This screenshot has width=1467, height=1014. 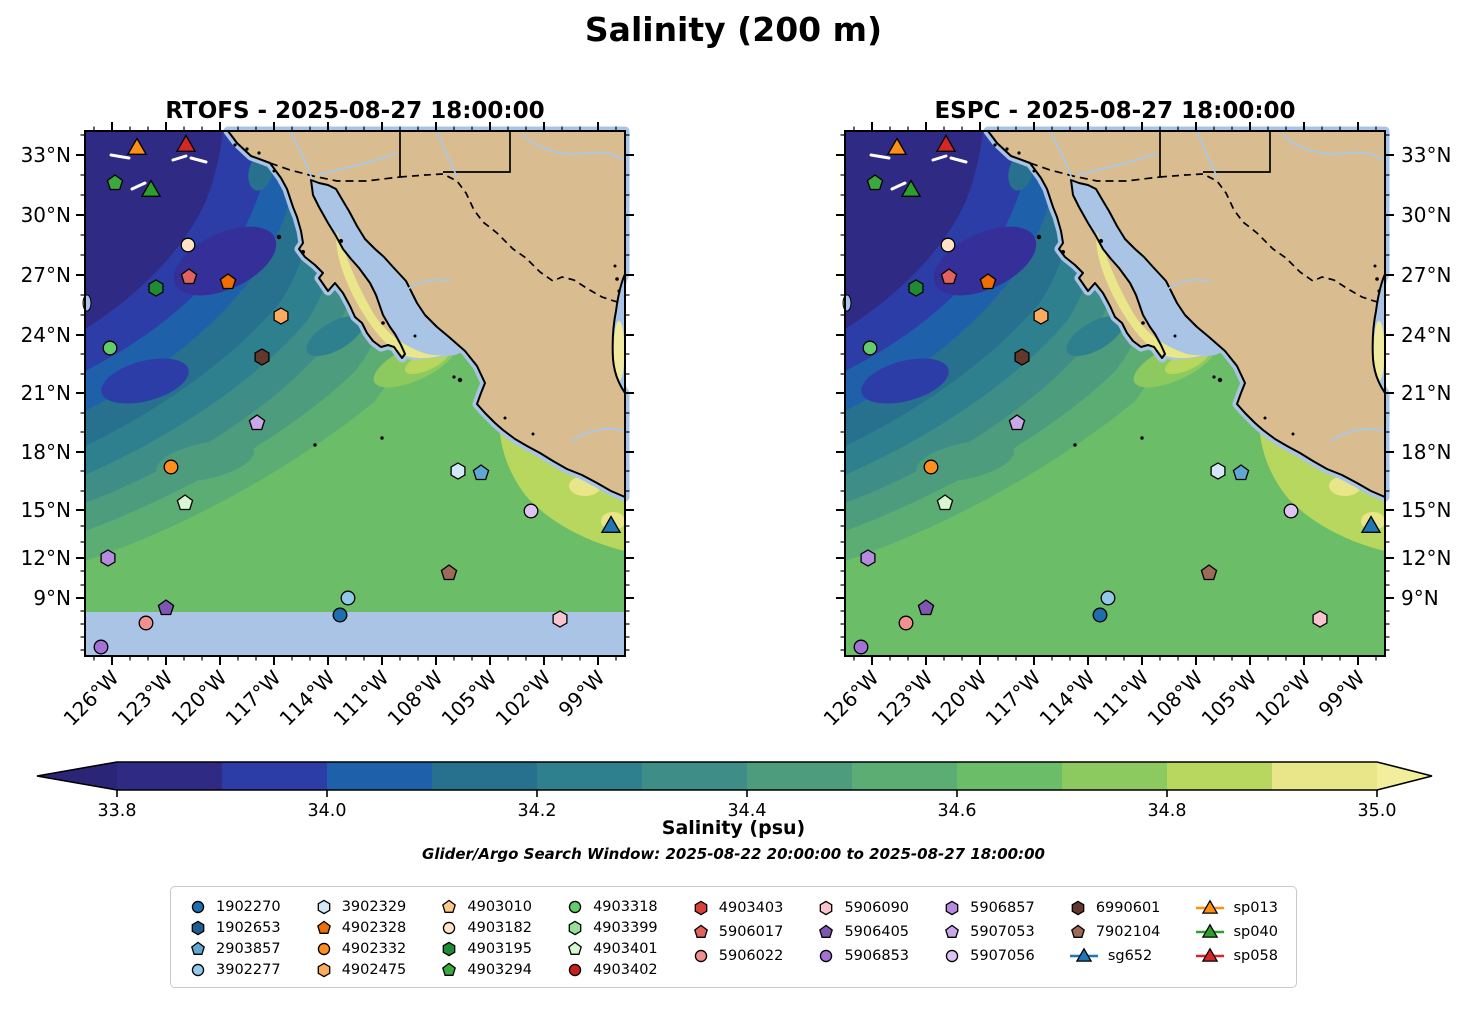 What do you see at coordinates (415, 697) in the screenshot?
I see `lon-tick-label: 108°W` at bounding box center [415, 697].